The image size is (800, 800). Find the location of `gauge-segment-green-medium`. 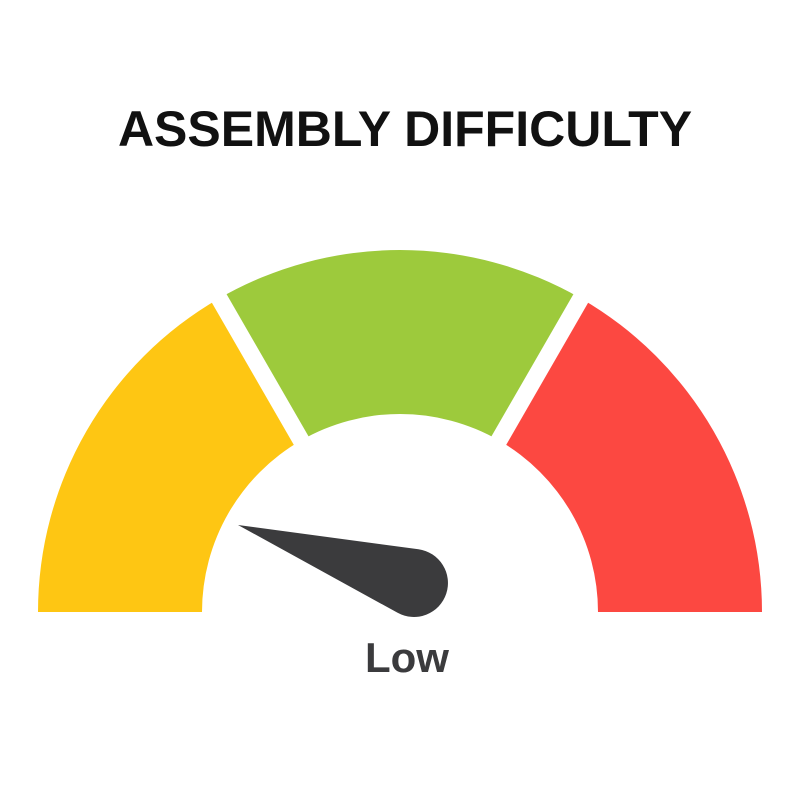

gauge-segment-green-medium is located at coordinates (400, 345).